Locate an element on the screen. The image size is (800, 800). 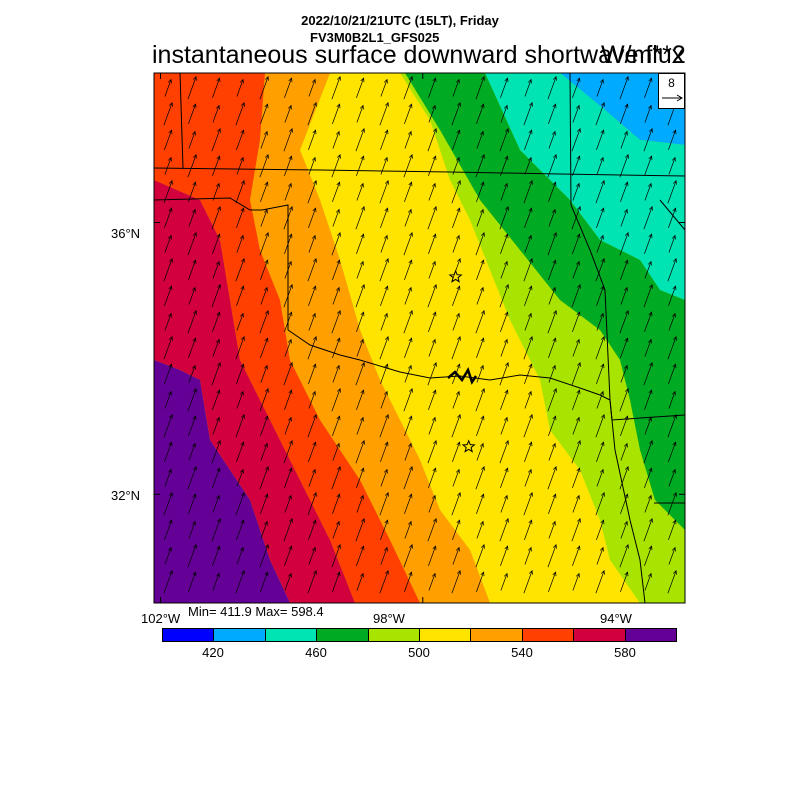
colorbar-label-540: 540 is located at coordinates (522, 652).